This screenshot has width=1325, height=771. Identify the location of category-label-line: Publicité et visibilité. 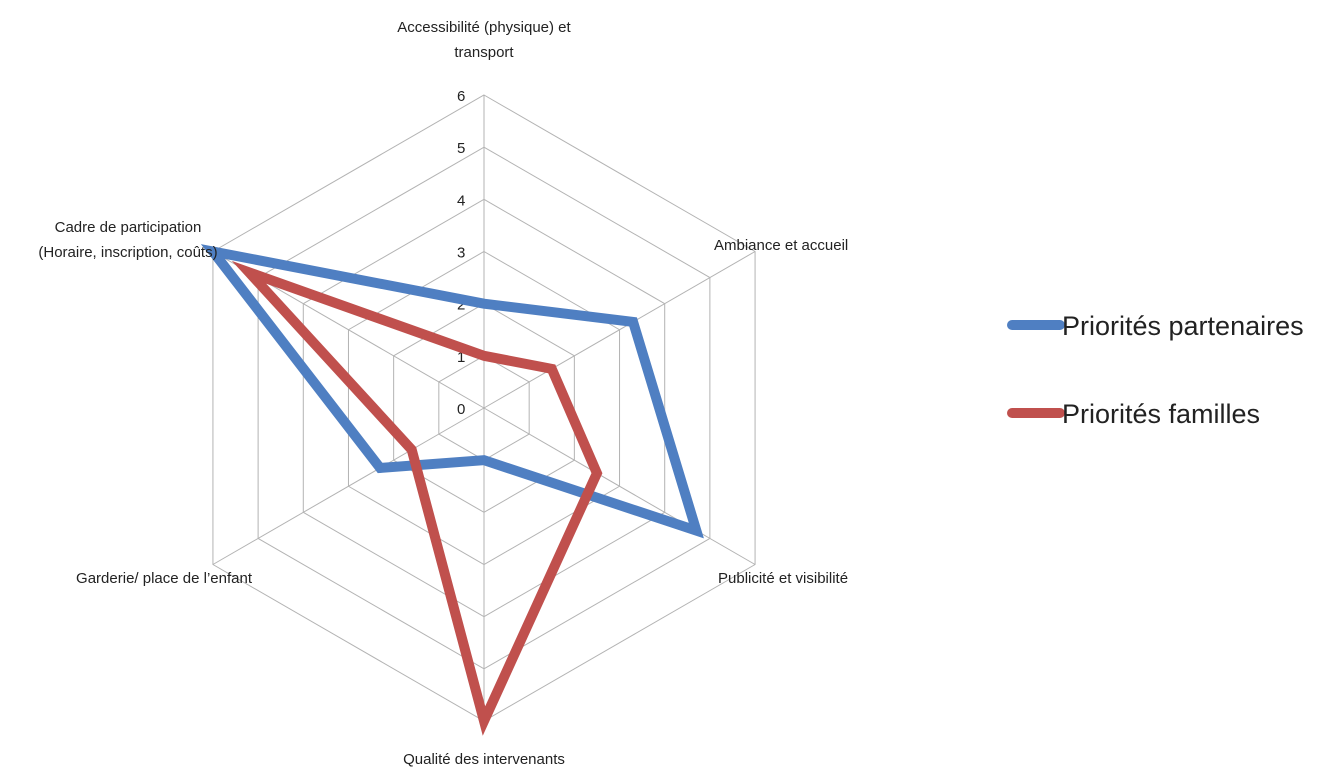
(783, 578).